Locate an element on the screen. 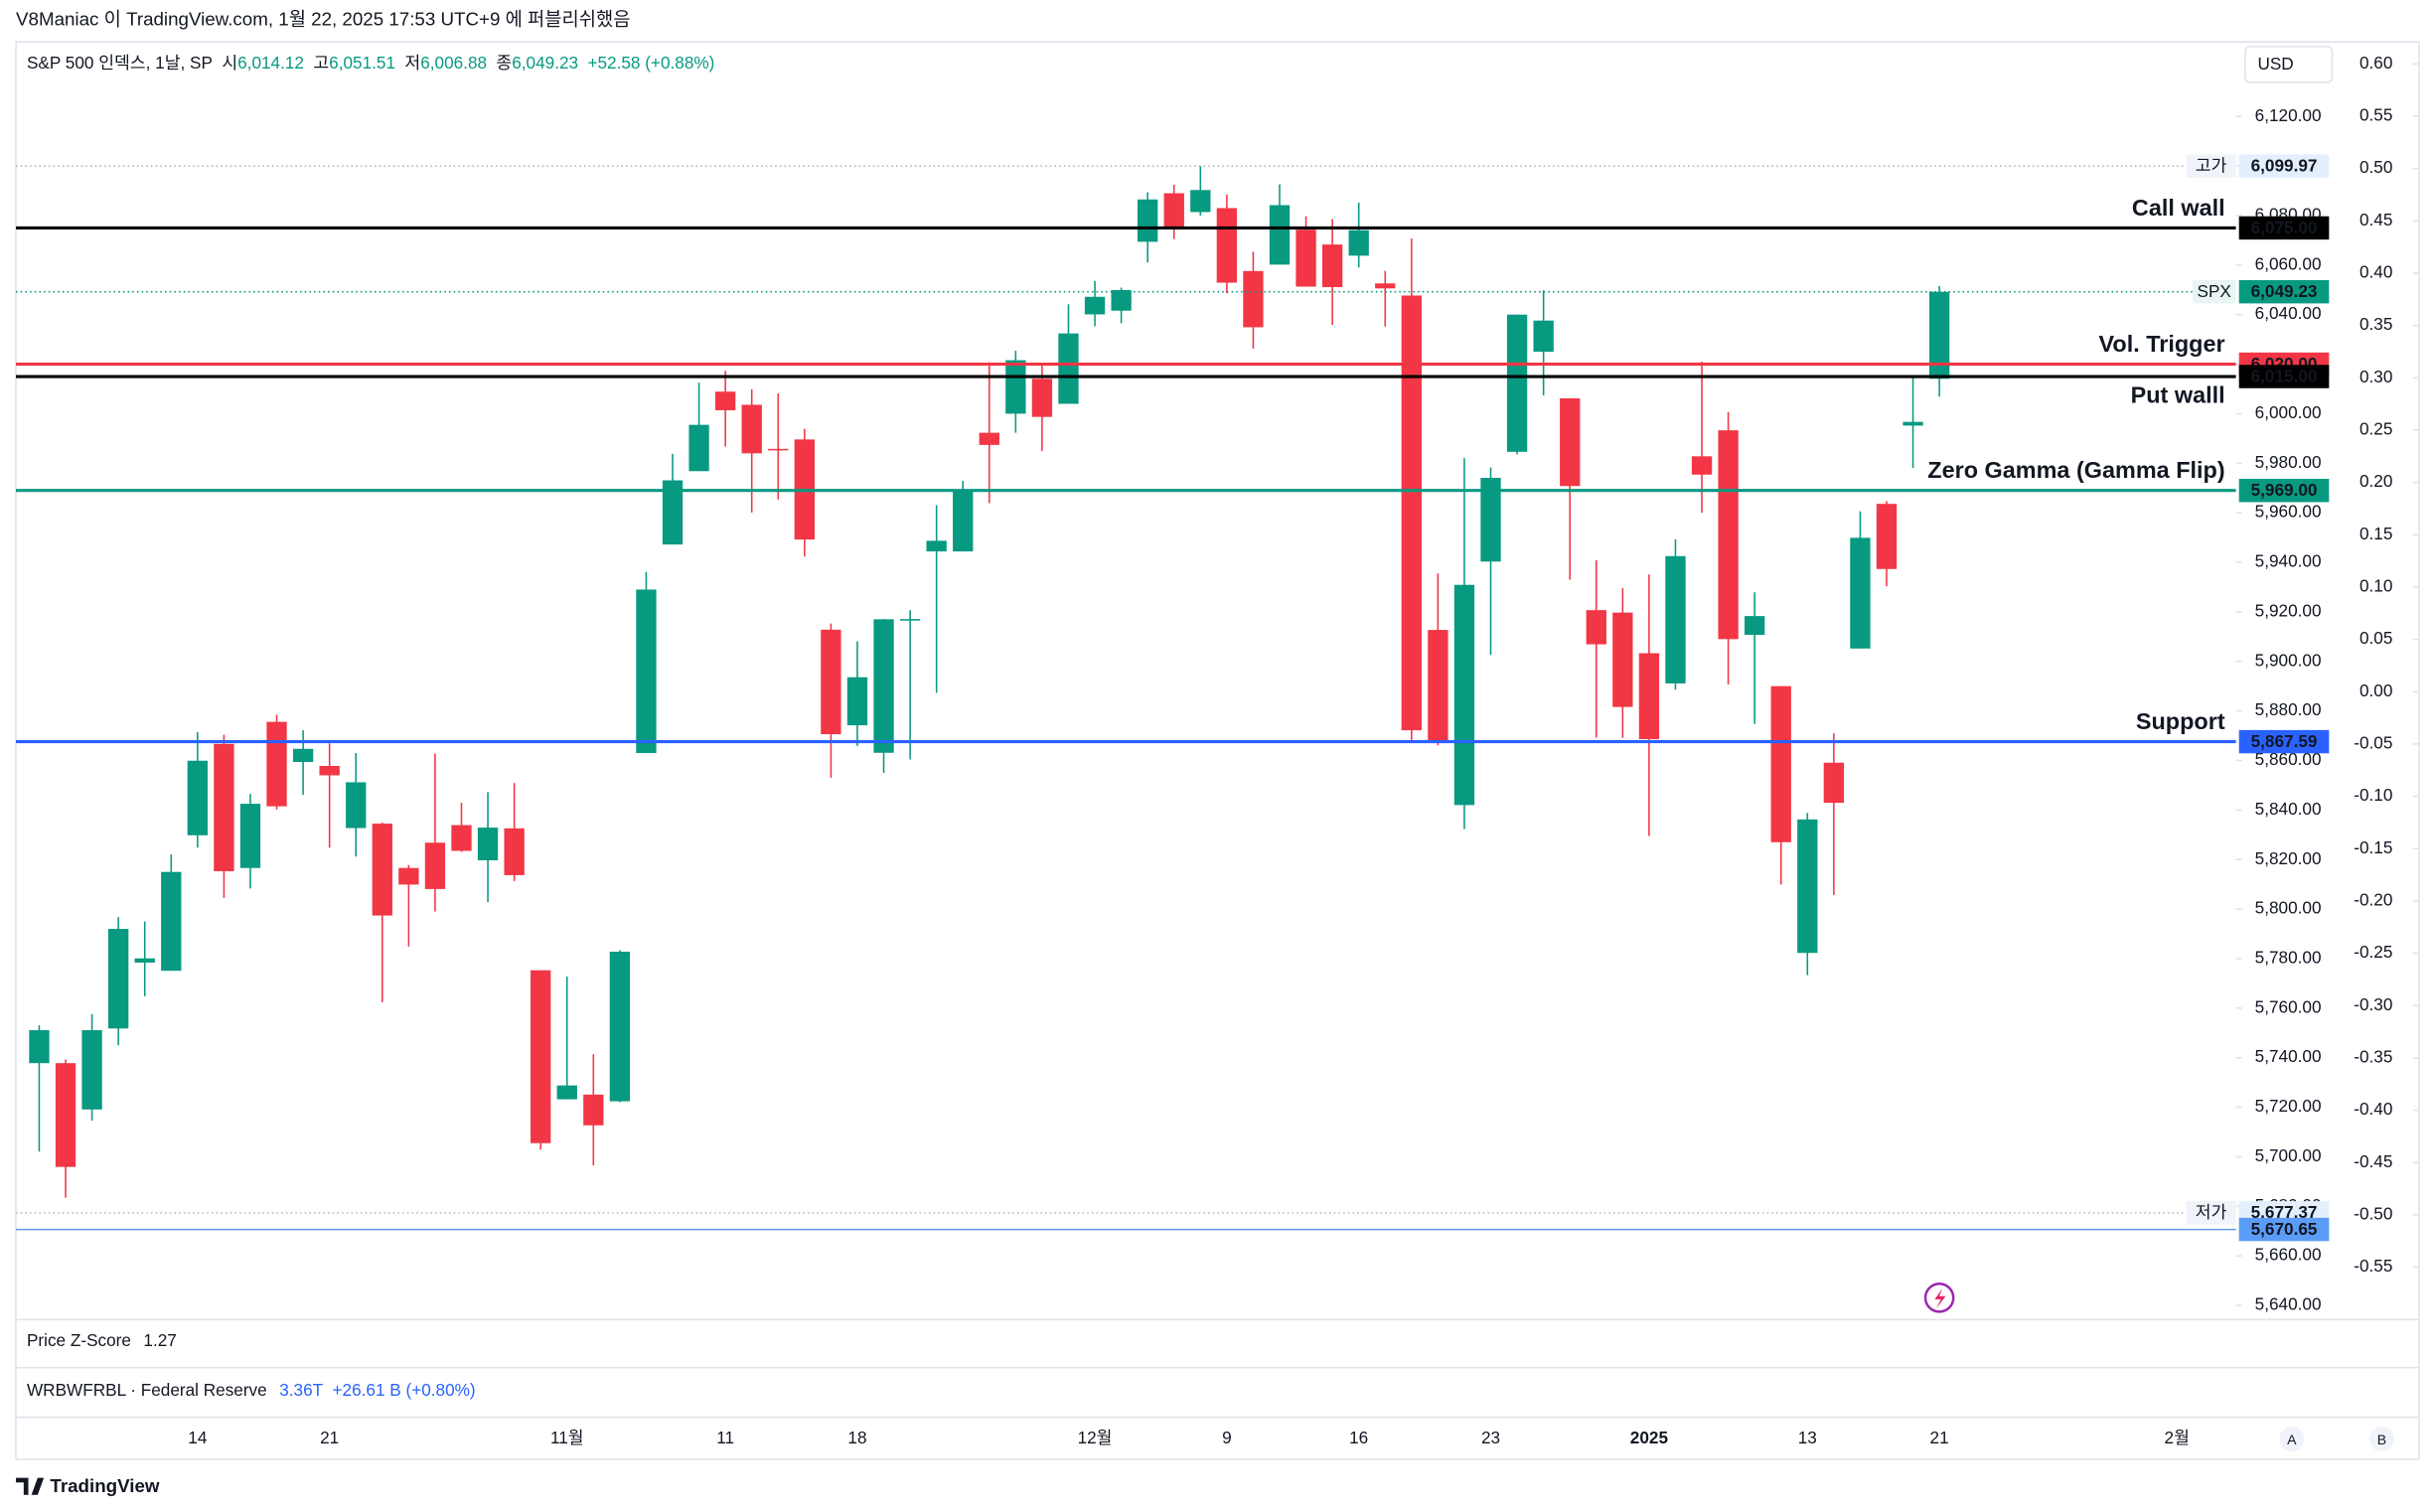  y-tick-label: 6,060.00 is located at coordinates (2288, 263).